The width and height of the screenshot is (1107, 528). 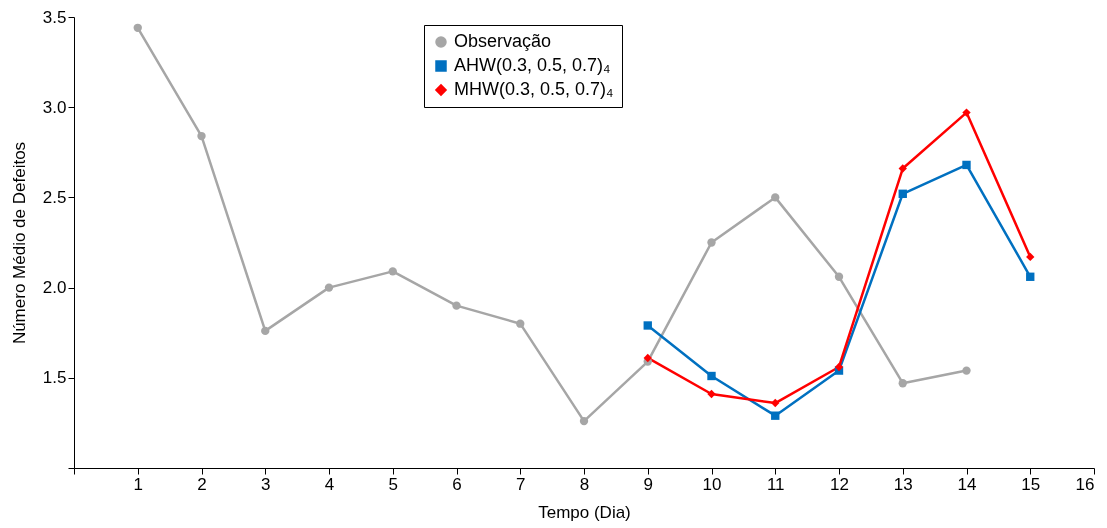 I want to click on y-axis-title: Número Médio de Defeitos, so click(x=19, y=243).